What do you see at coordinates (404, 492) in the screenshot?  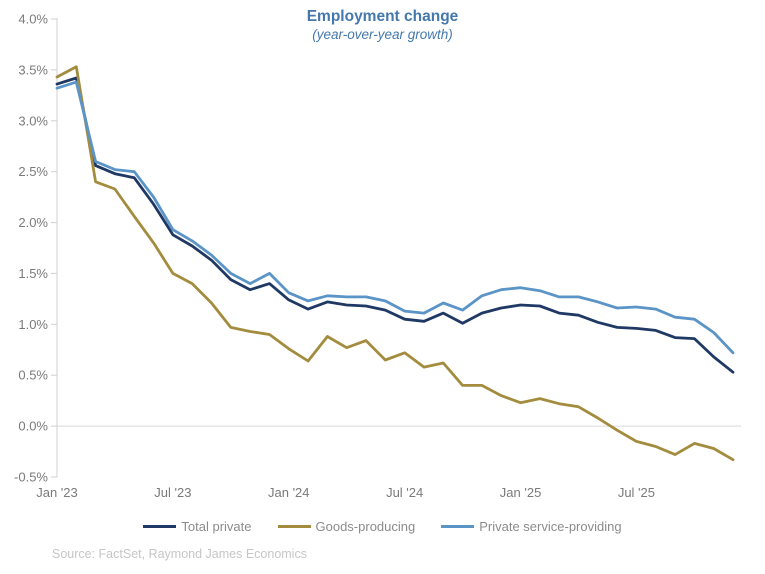 I see `x-axis-label: Jul '24` at bounding box center [404, 492].